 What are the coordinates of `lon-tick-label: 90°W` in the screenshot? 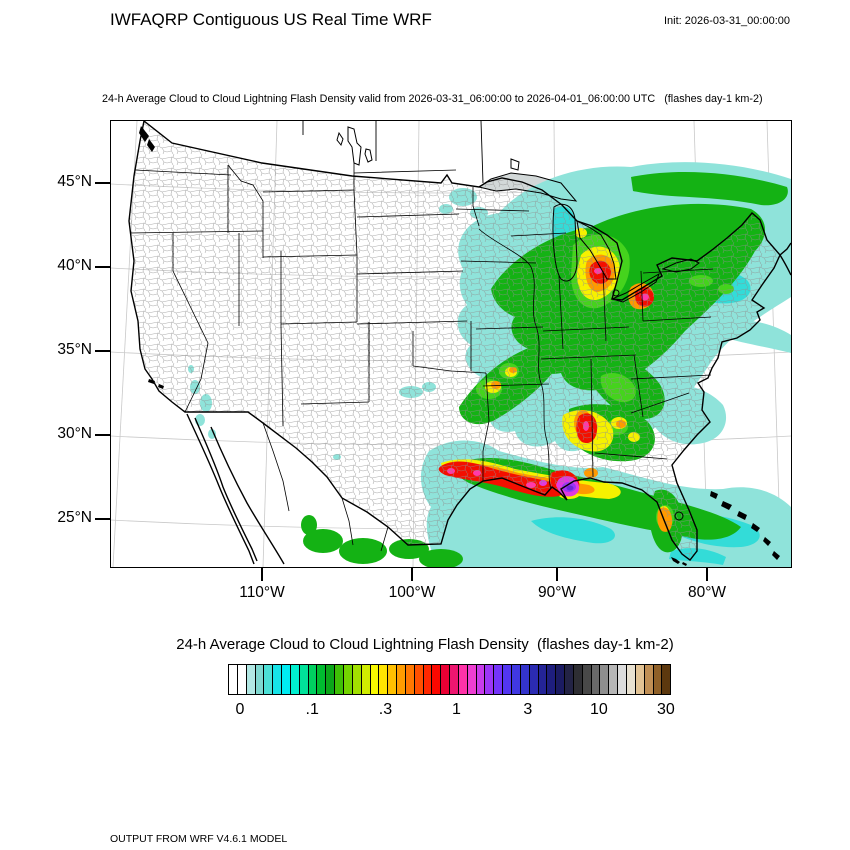 It's located at (557, 592).